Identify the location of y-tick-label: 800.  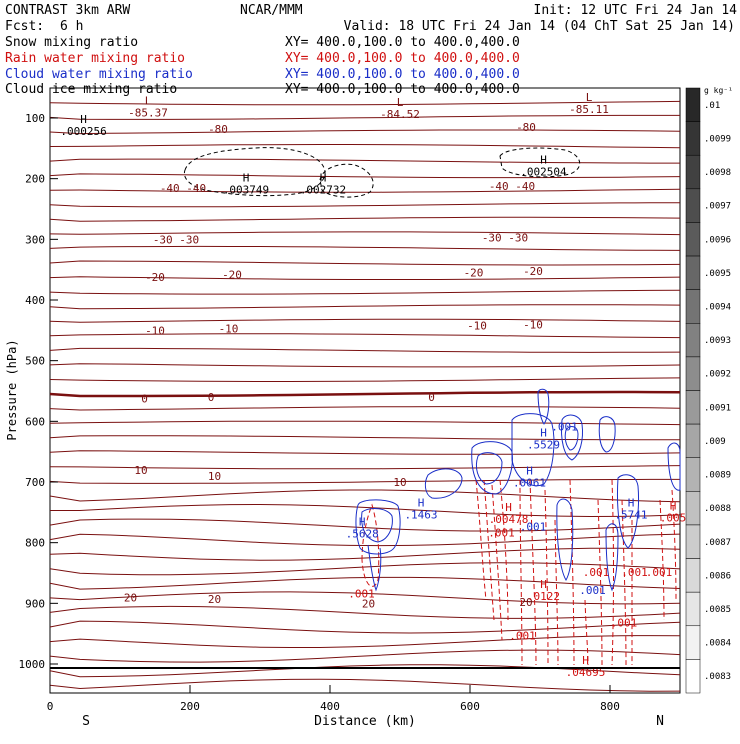
(35, 543).